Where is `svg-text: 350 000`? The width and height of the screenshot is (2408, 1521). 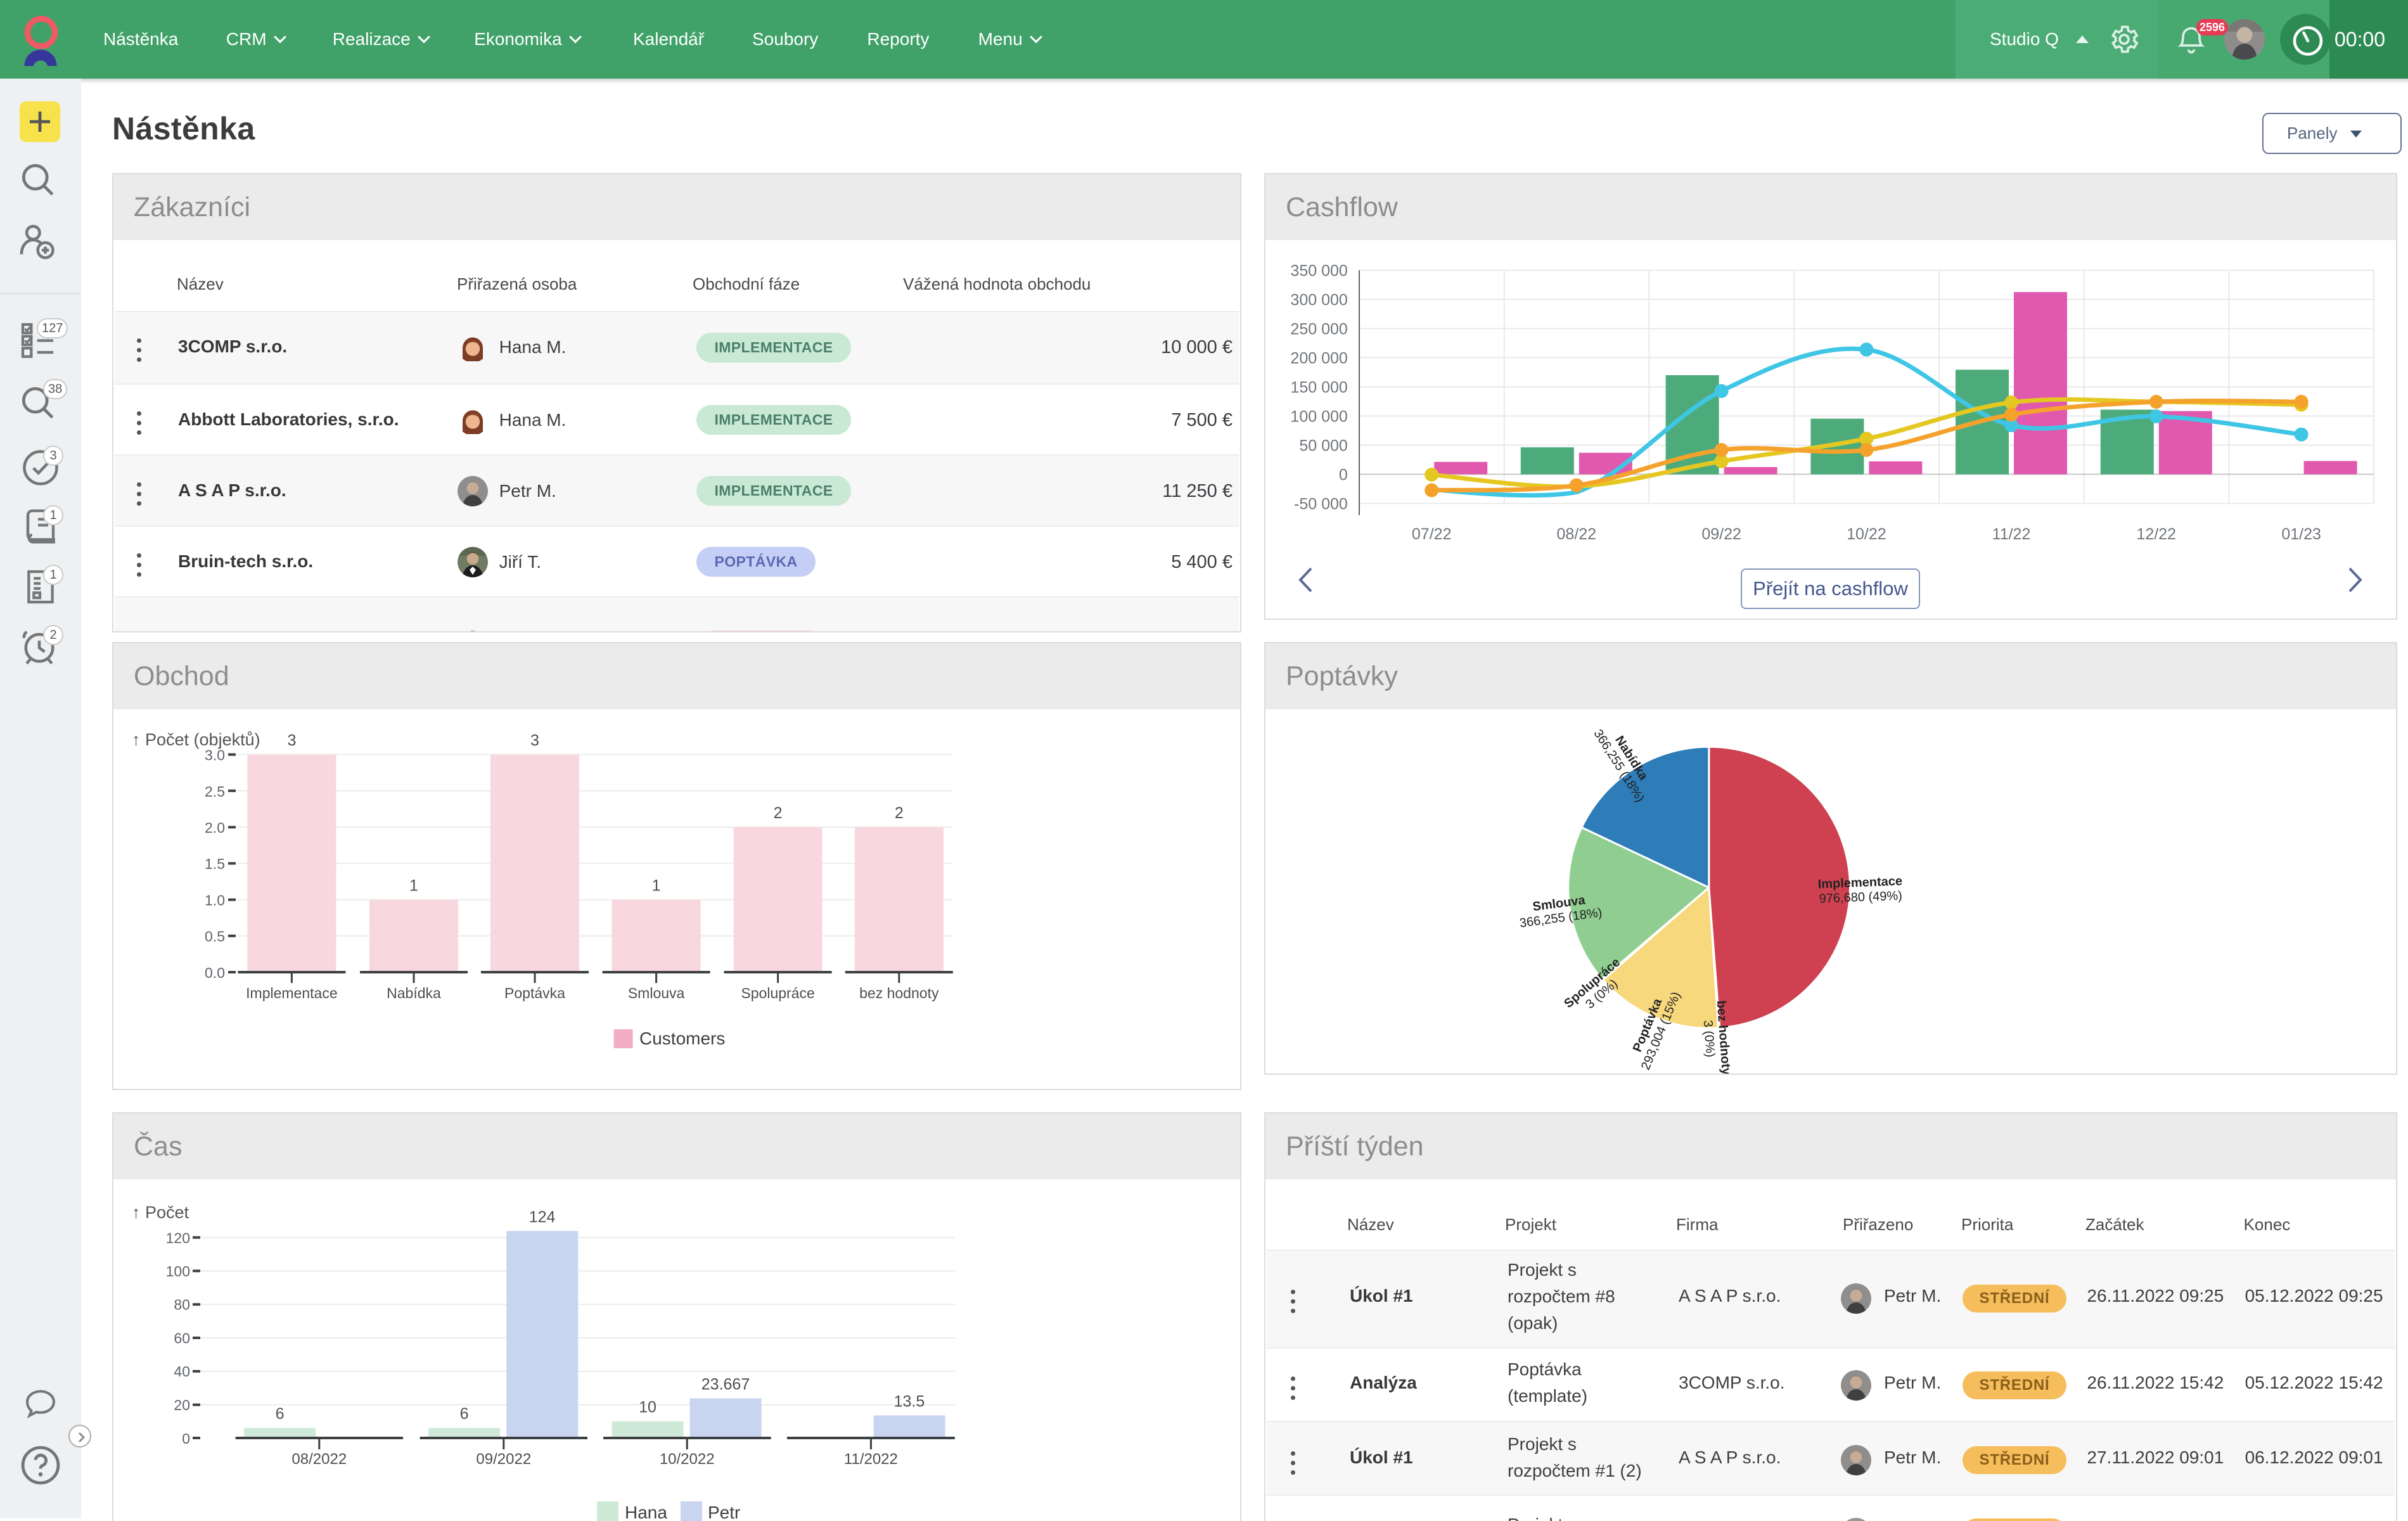 svg-text: 350 000 is located at coordinates (1318, 271).